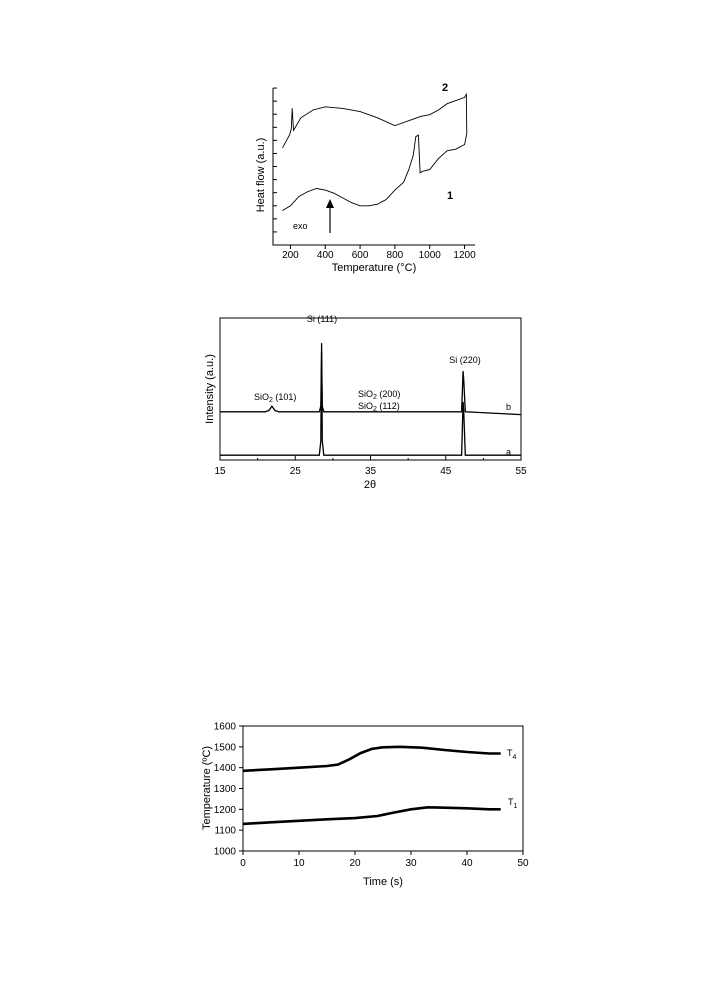  What do you see at coordinates (290, 255) in the screenshot?
I see `c1-x-tick-label: 200` at bounding box center [290, 255].